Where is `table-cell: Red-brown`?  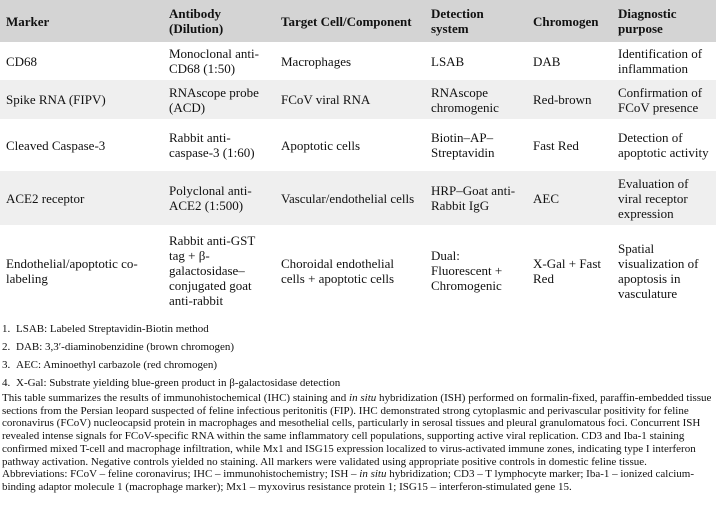
table-cell: Red-brown is located at coordinates (569, 99).